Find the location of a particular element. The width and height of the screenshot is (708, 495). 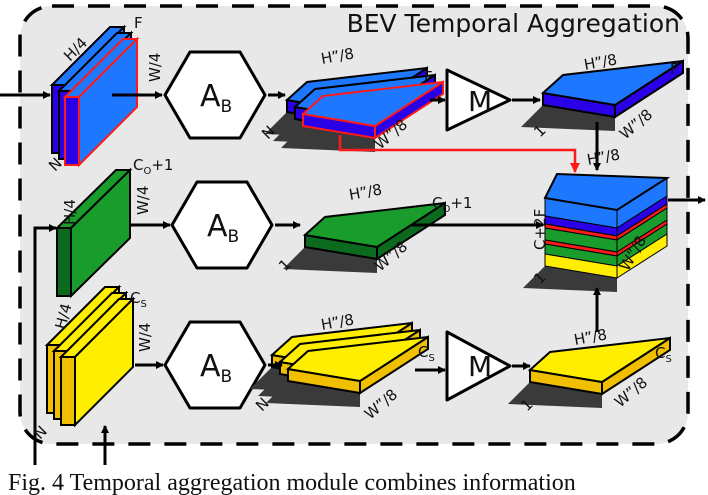

bev-tensor-row3-current is located at coordinates (347, 371).